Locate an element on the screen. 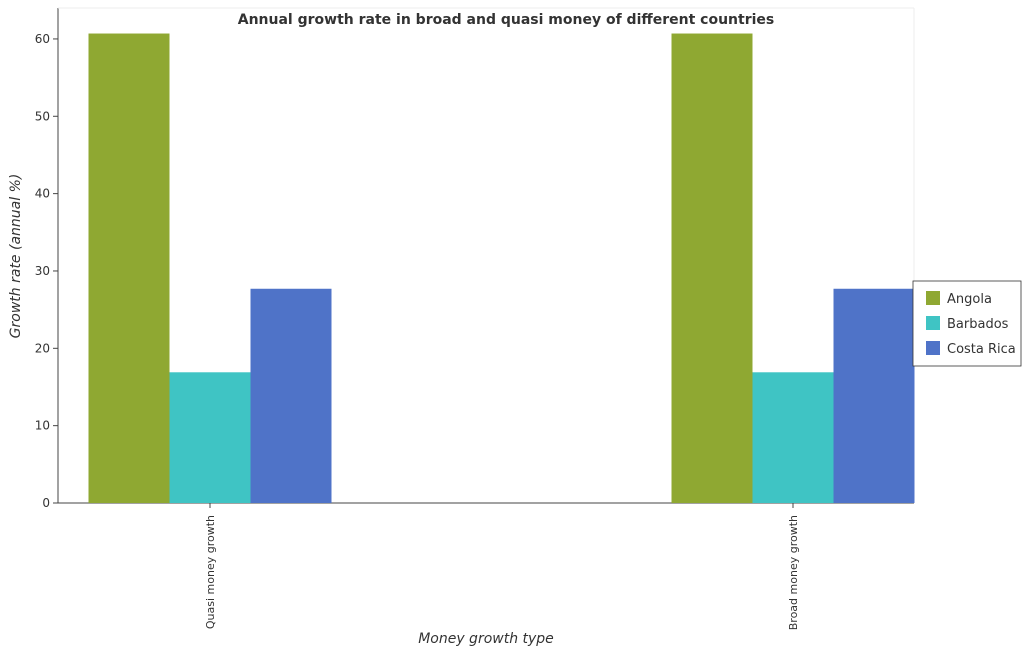 The width and height of the screenshot is (1022, 654). legend-label: Barbados is located at coordinates (978, 324).